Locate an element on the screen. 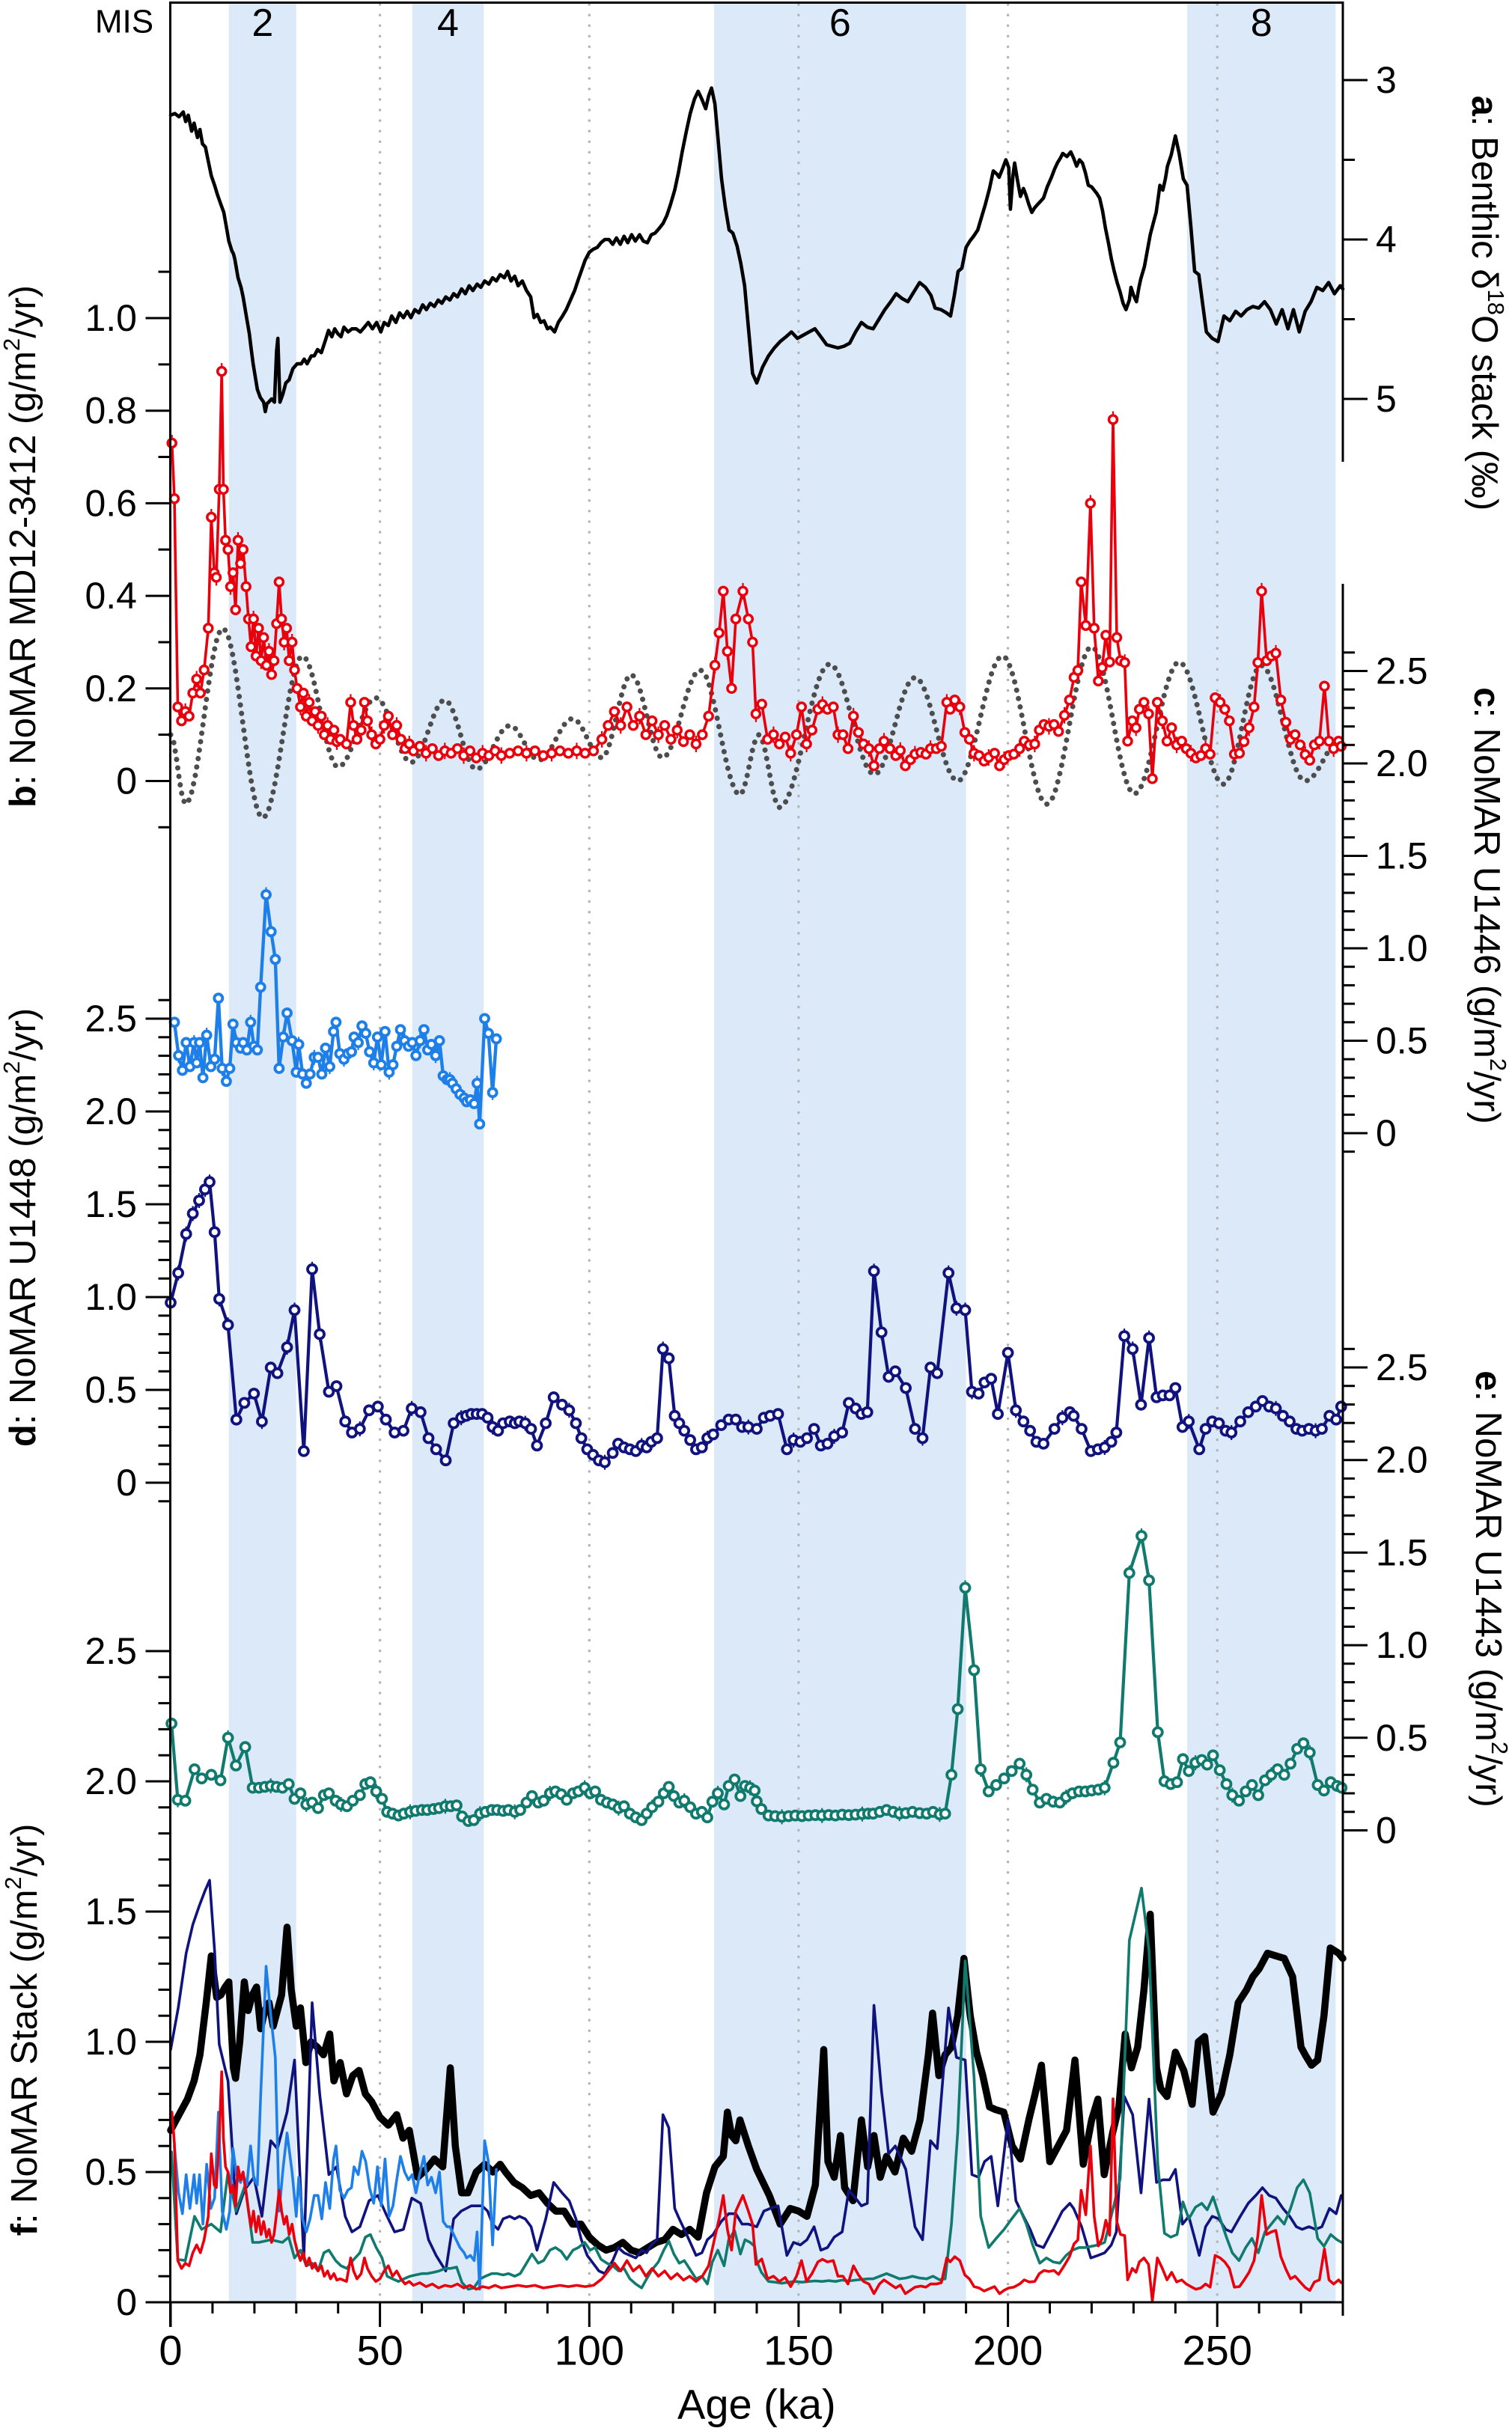 Image resolution: width=1512 pixels, height=2428 pixels. svg-text: 0.8 is located at coordinates (111, 411).